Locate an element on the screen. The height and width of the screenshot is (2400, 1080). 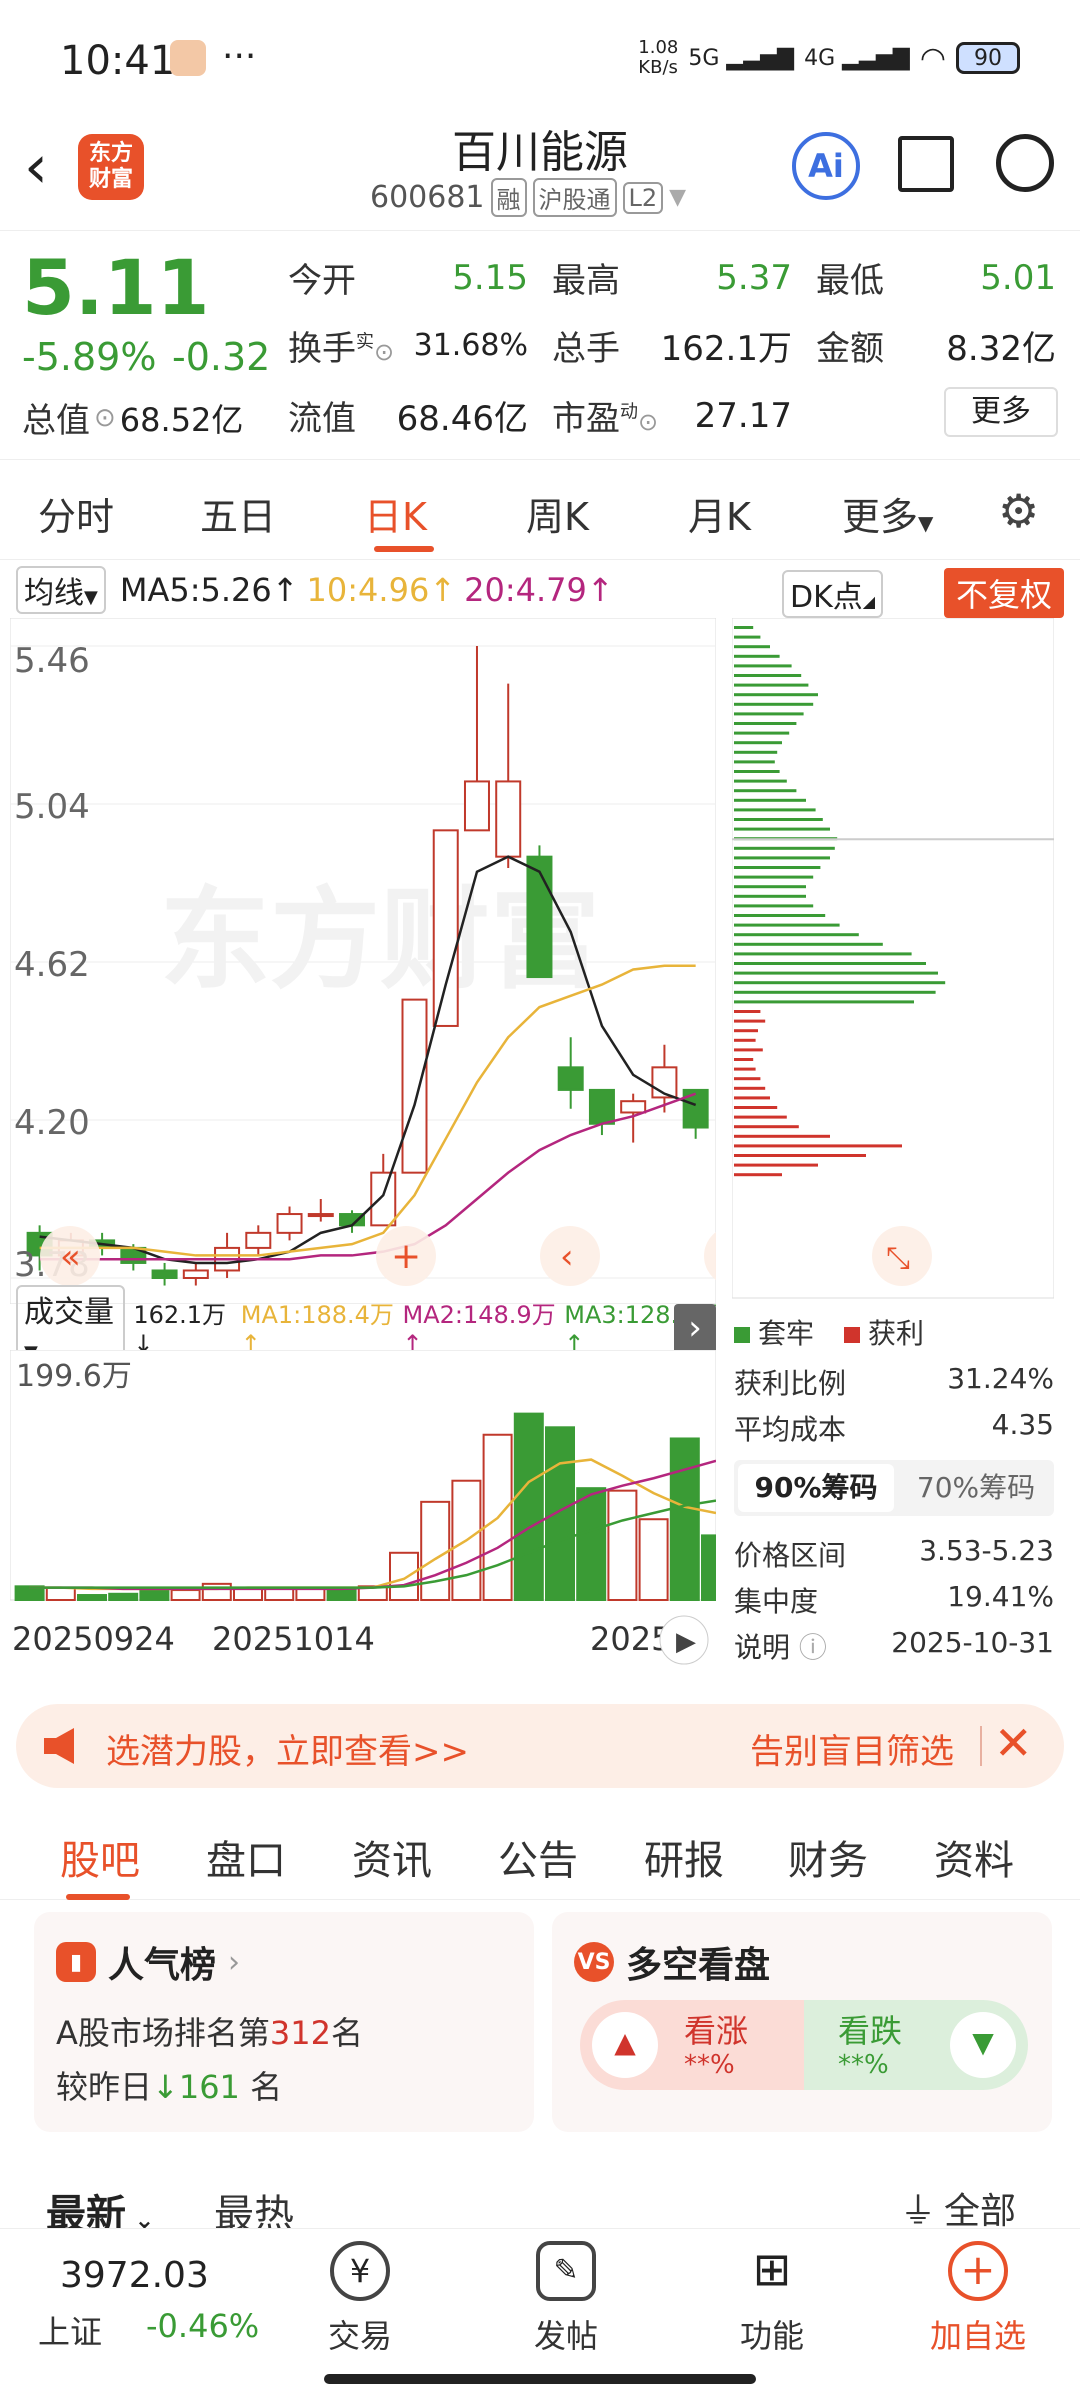
popularity-card: ▮ 人气榜 › A股市场排名第312名 较昨日↓161 名 is located at coordinates (284, 2022).